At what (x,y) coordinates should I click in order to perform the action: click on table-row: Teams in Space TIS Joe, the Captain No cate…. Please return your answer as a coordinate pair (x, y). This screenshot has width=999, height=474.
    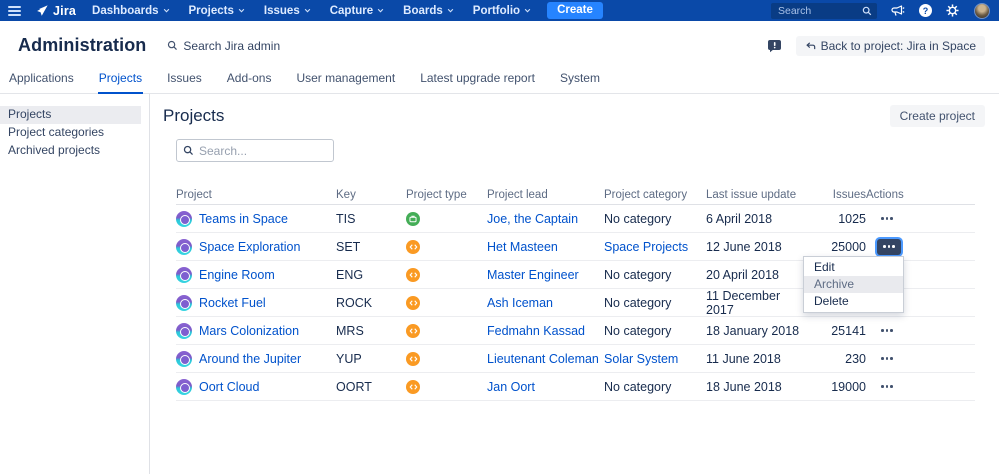
    Looking at the image, I should click on (575, 219).